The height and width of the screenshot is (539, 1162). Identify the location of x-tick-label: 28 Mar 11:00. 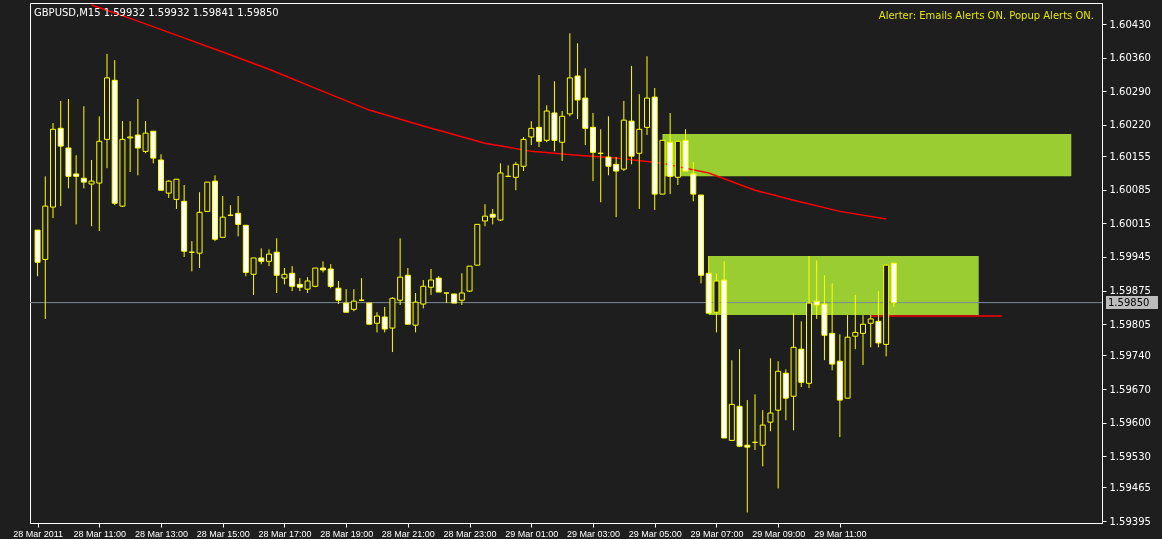
(99, 533).